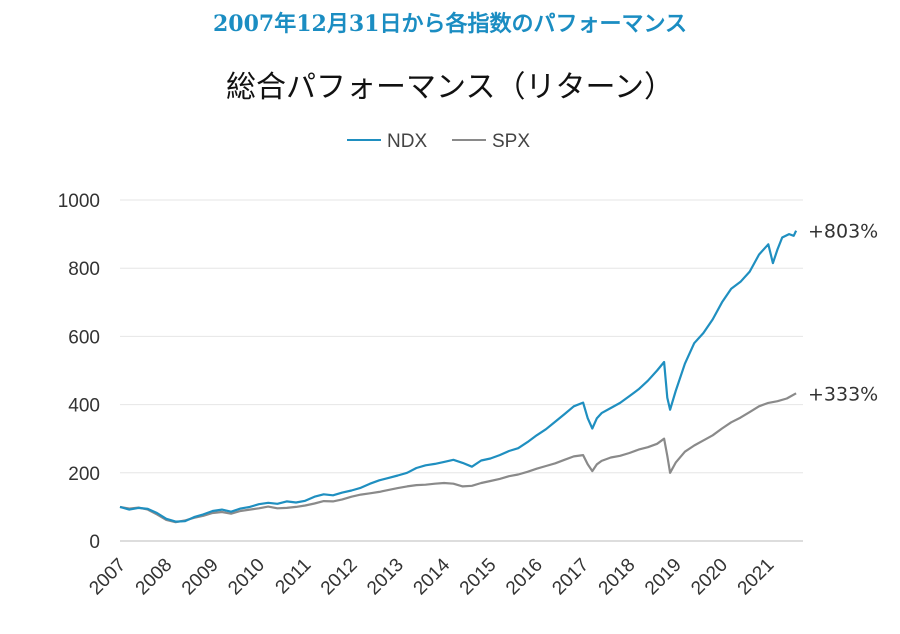 This screenshot has width=900, height=634. Describe the element at coordinates (84, 269) in the screenshot. I see `y-tick-label: 800` at that location.